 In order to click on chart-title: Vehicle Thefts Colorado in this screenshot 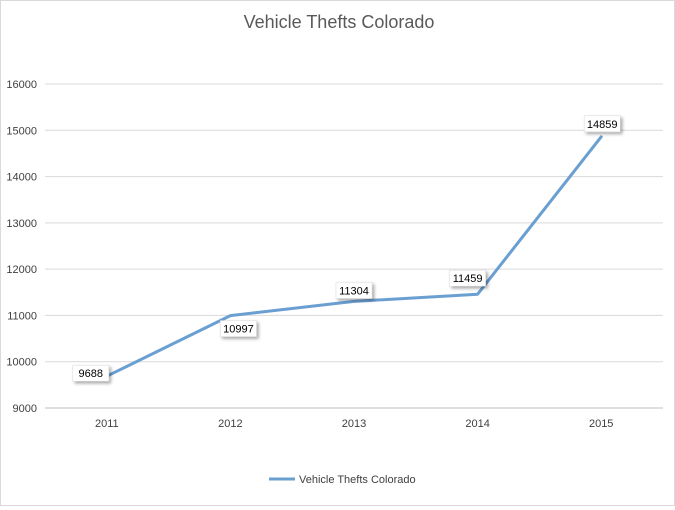, I will do `click(339, 22)`.